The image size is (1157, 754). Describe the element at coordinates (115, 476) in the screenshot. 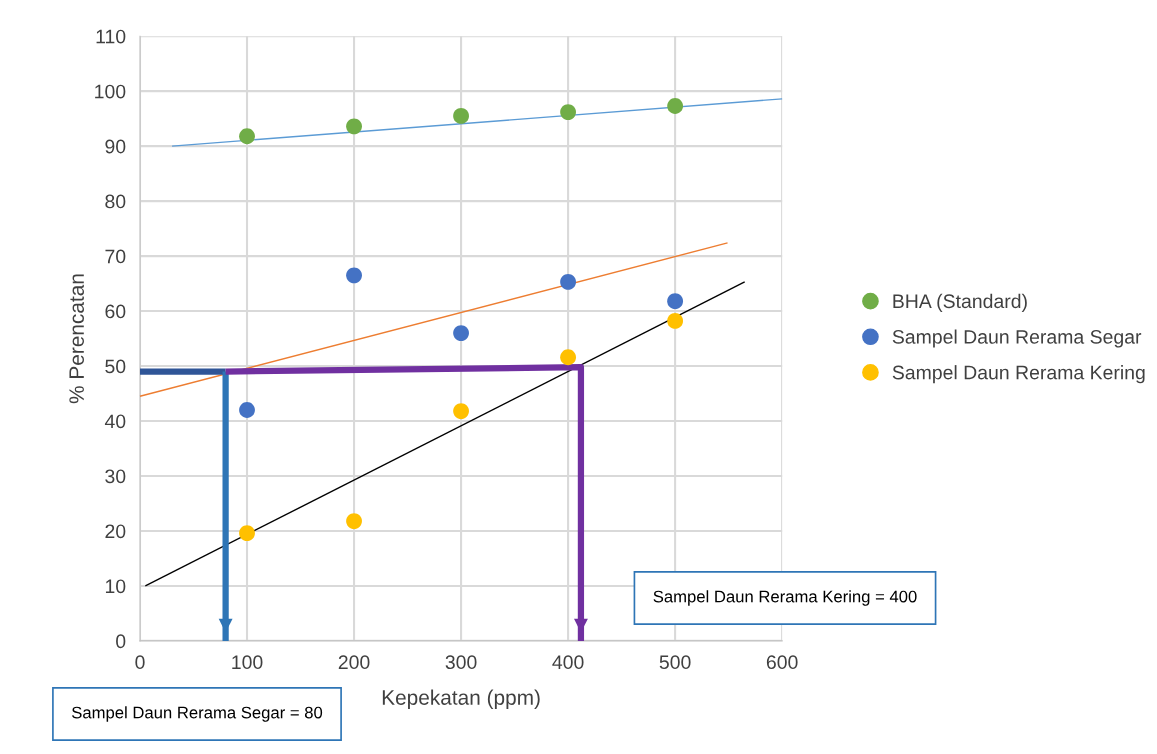

I see `y-tick-label: 30` at that location.